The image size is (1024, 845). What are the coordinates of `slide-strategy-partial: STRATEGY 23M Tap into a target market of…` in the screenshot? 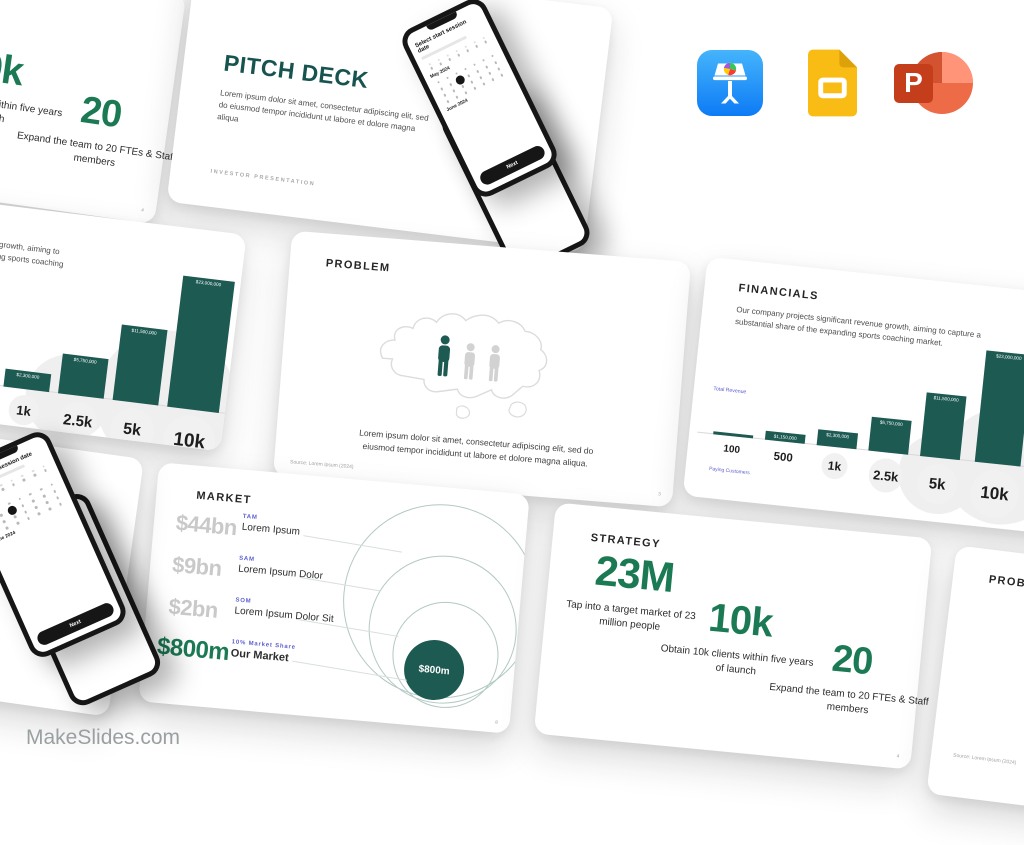 It's located at (93, 112).